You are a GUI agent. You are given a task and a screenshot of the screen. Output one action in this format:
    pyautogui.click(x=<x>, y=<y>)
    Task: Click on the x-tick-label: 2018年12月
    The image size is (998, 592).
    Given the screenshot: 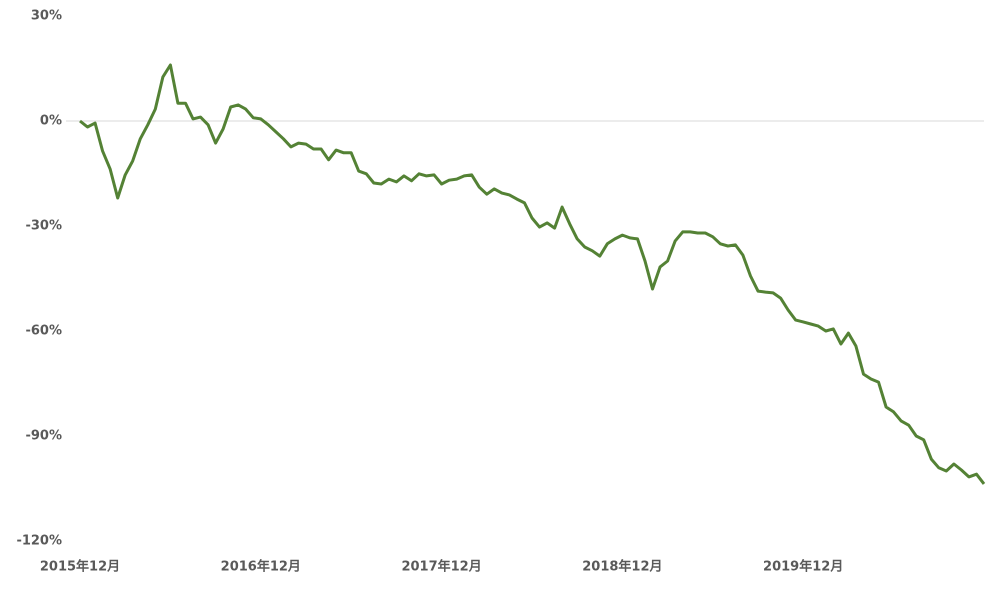 What is the action you would take?
    pyautogui.click(x=622, y=567)
    